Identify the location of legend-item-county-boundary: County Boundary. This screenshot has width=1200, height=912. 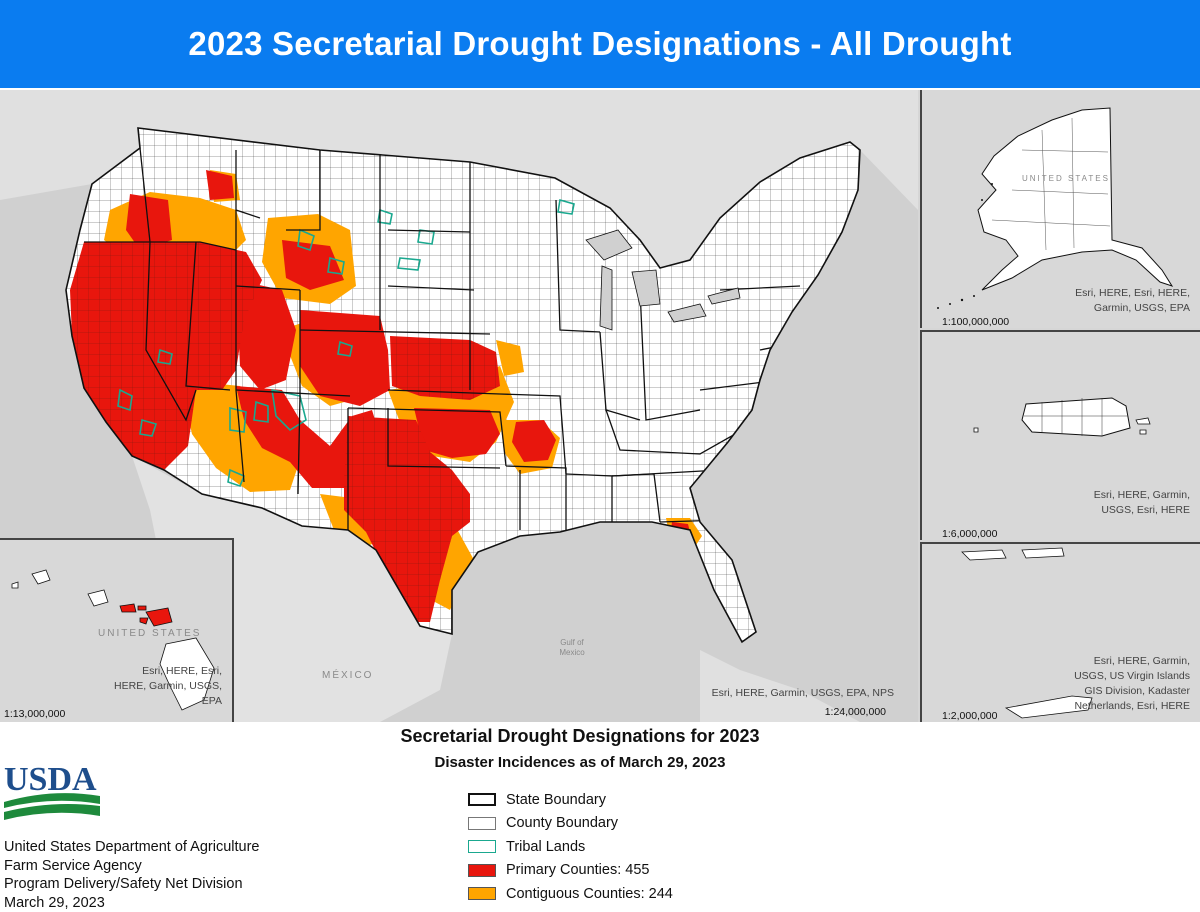
(570, 824).